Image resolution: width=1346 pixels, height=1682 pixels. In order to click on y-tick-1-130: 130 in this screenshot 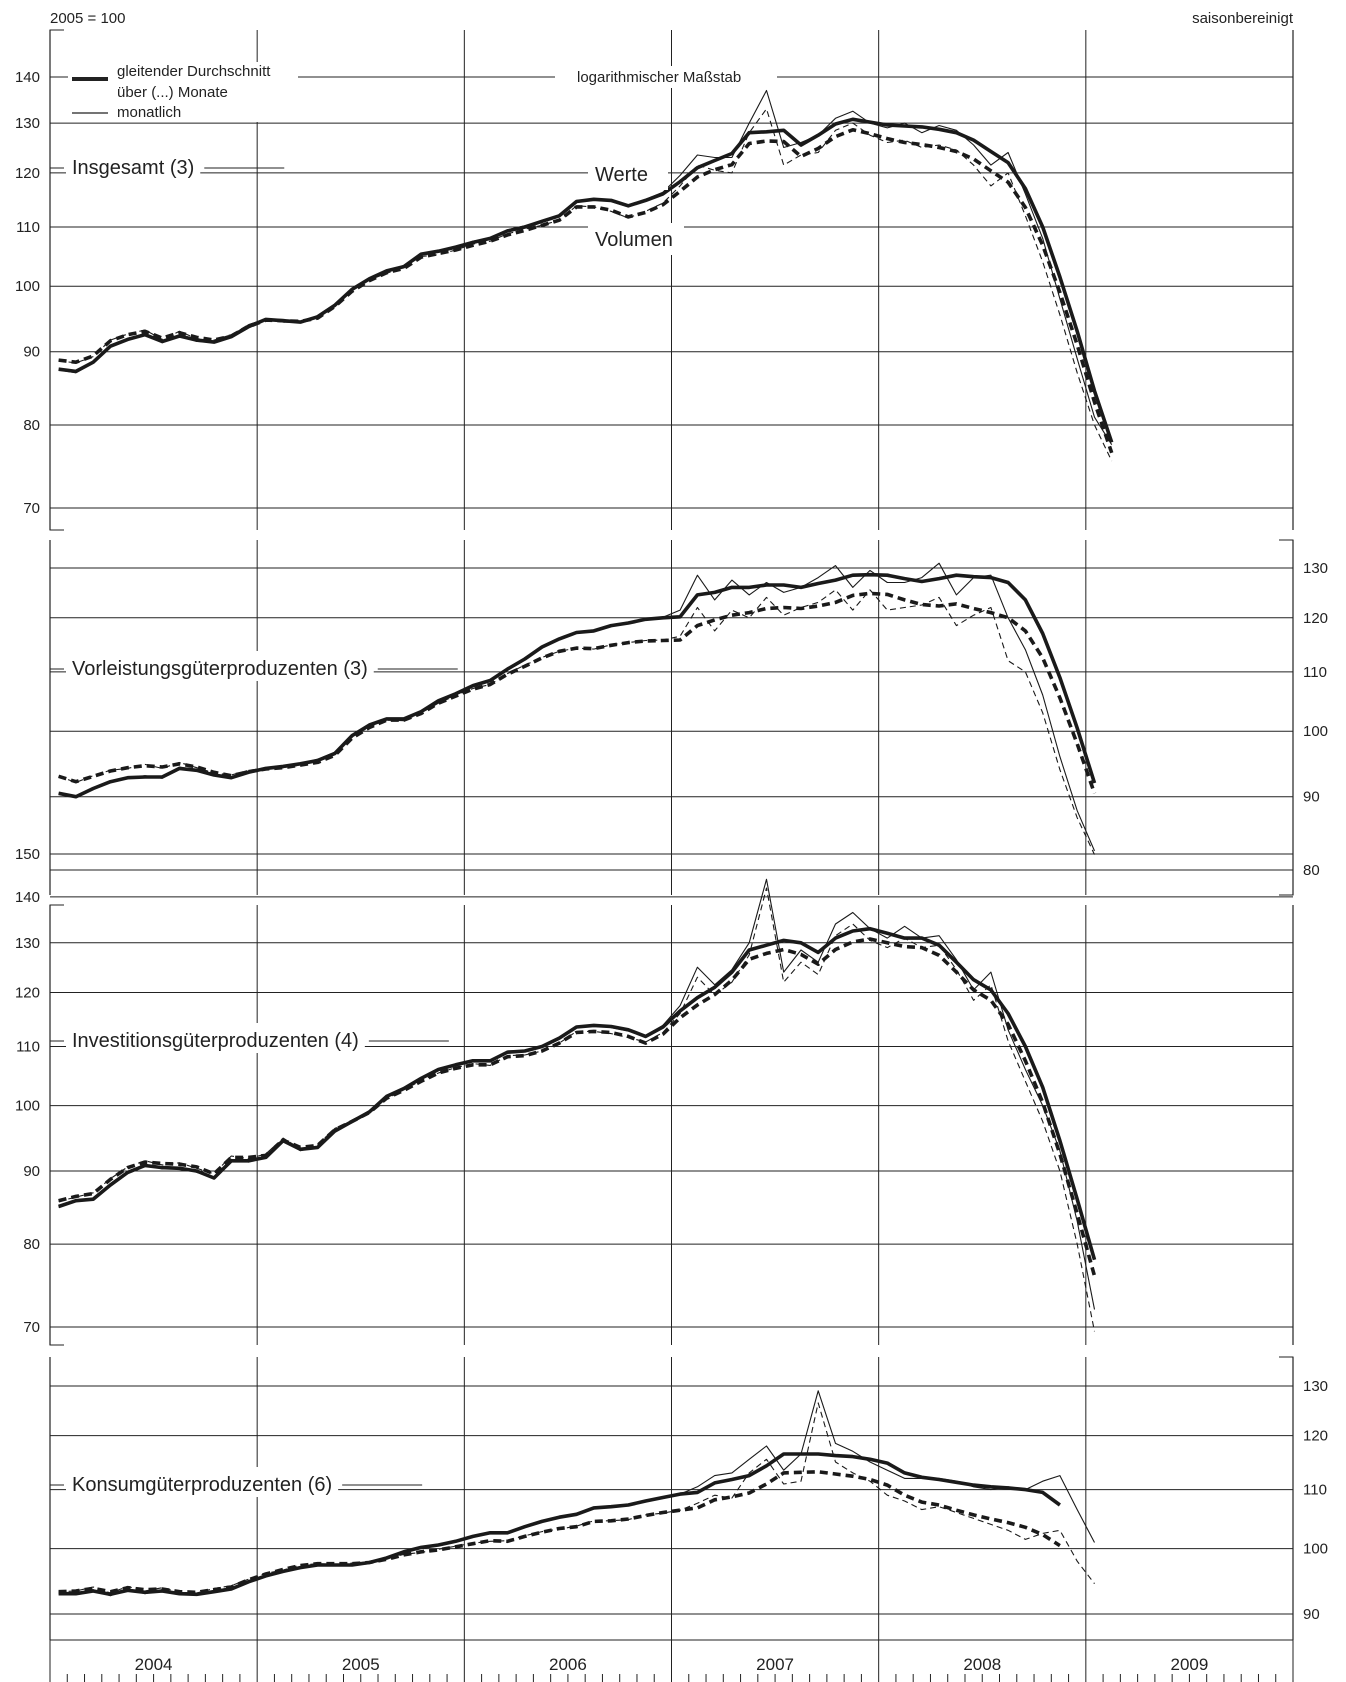, I will do `click(1315, 568)`.